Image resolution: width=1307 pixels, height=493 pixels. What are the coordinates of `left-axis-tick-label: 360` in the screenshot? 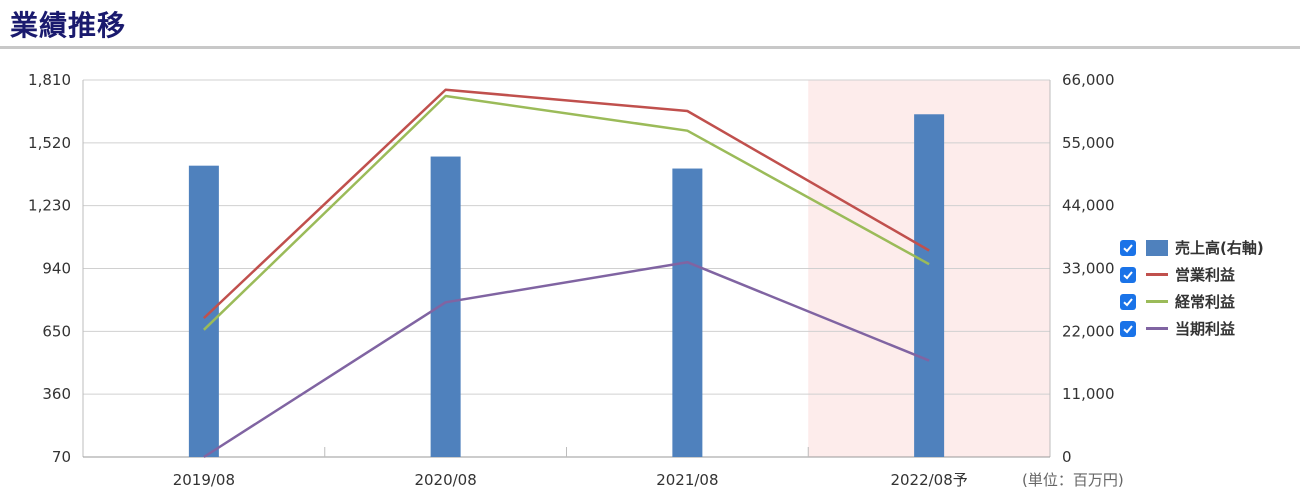 It's located at (56, 394).